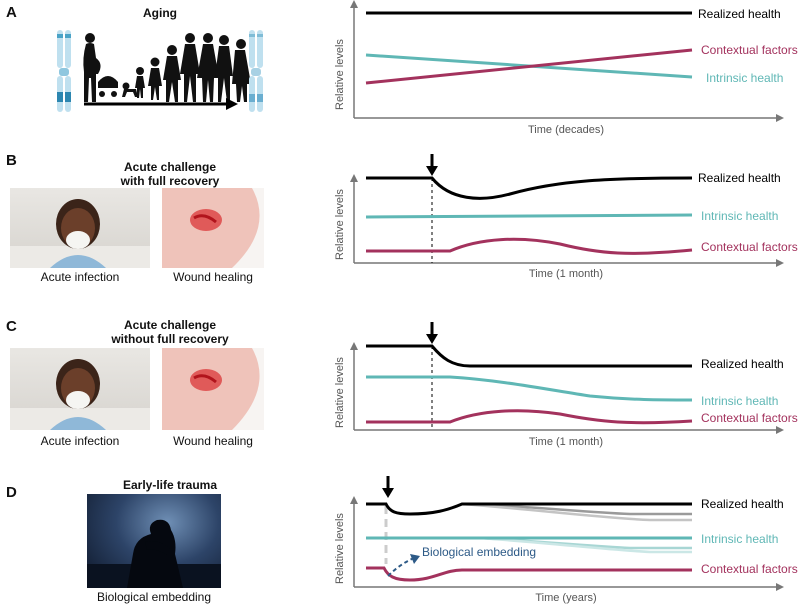 This screenshot has height=605, width=800. What do you see at coordinates (170, 167) in the screenshot?
I see `panel-b-title-line1: Acute challenge` at bounding box center [170, 167].